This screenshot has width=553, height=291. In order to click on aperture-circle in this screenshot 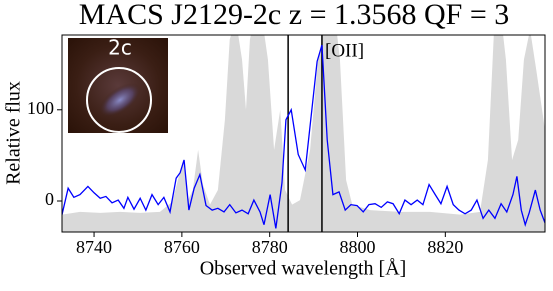, I will do `click(119, 100)`.